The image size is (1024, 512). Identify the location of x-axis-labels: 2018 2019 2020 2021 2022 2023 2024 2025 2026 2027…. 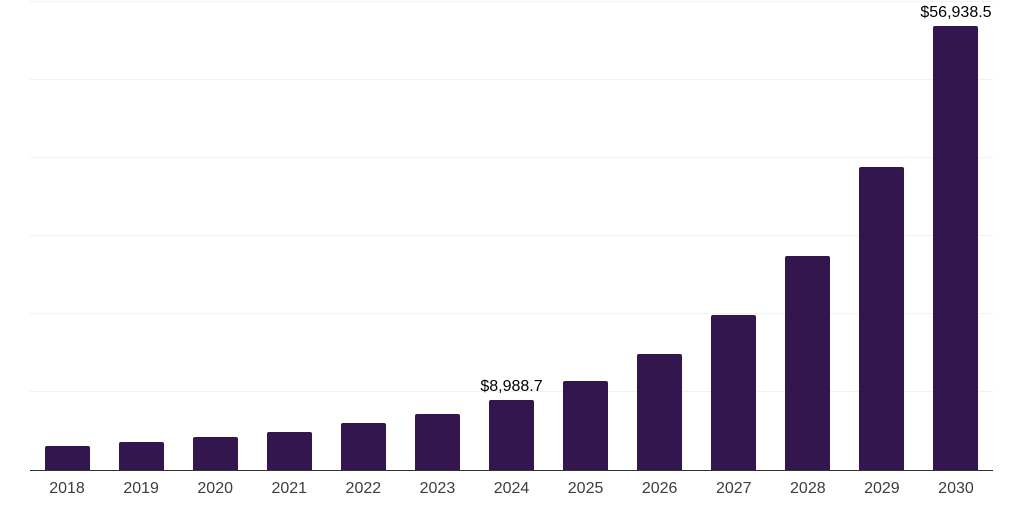
(511, 489).